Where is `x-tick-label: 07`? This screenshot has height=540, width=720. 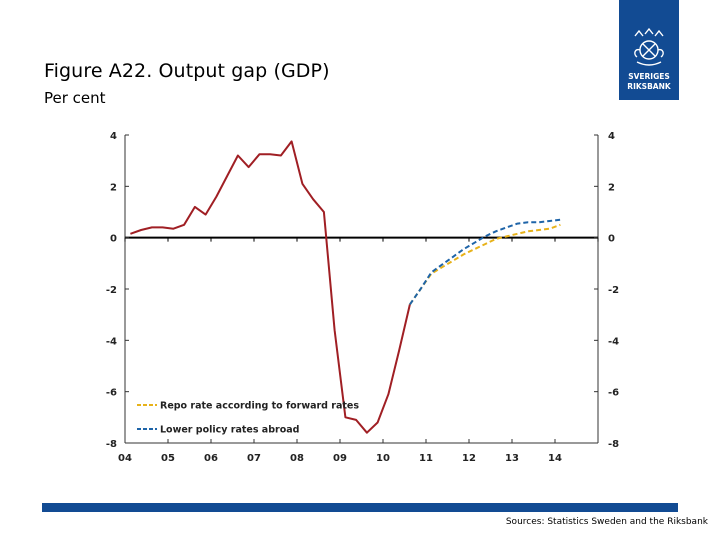
x-tick-label: 07 is located at coordinates (254, 458).